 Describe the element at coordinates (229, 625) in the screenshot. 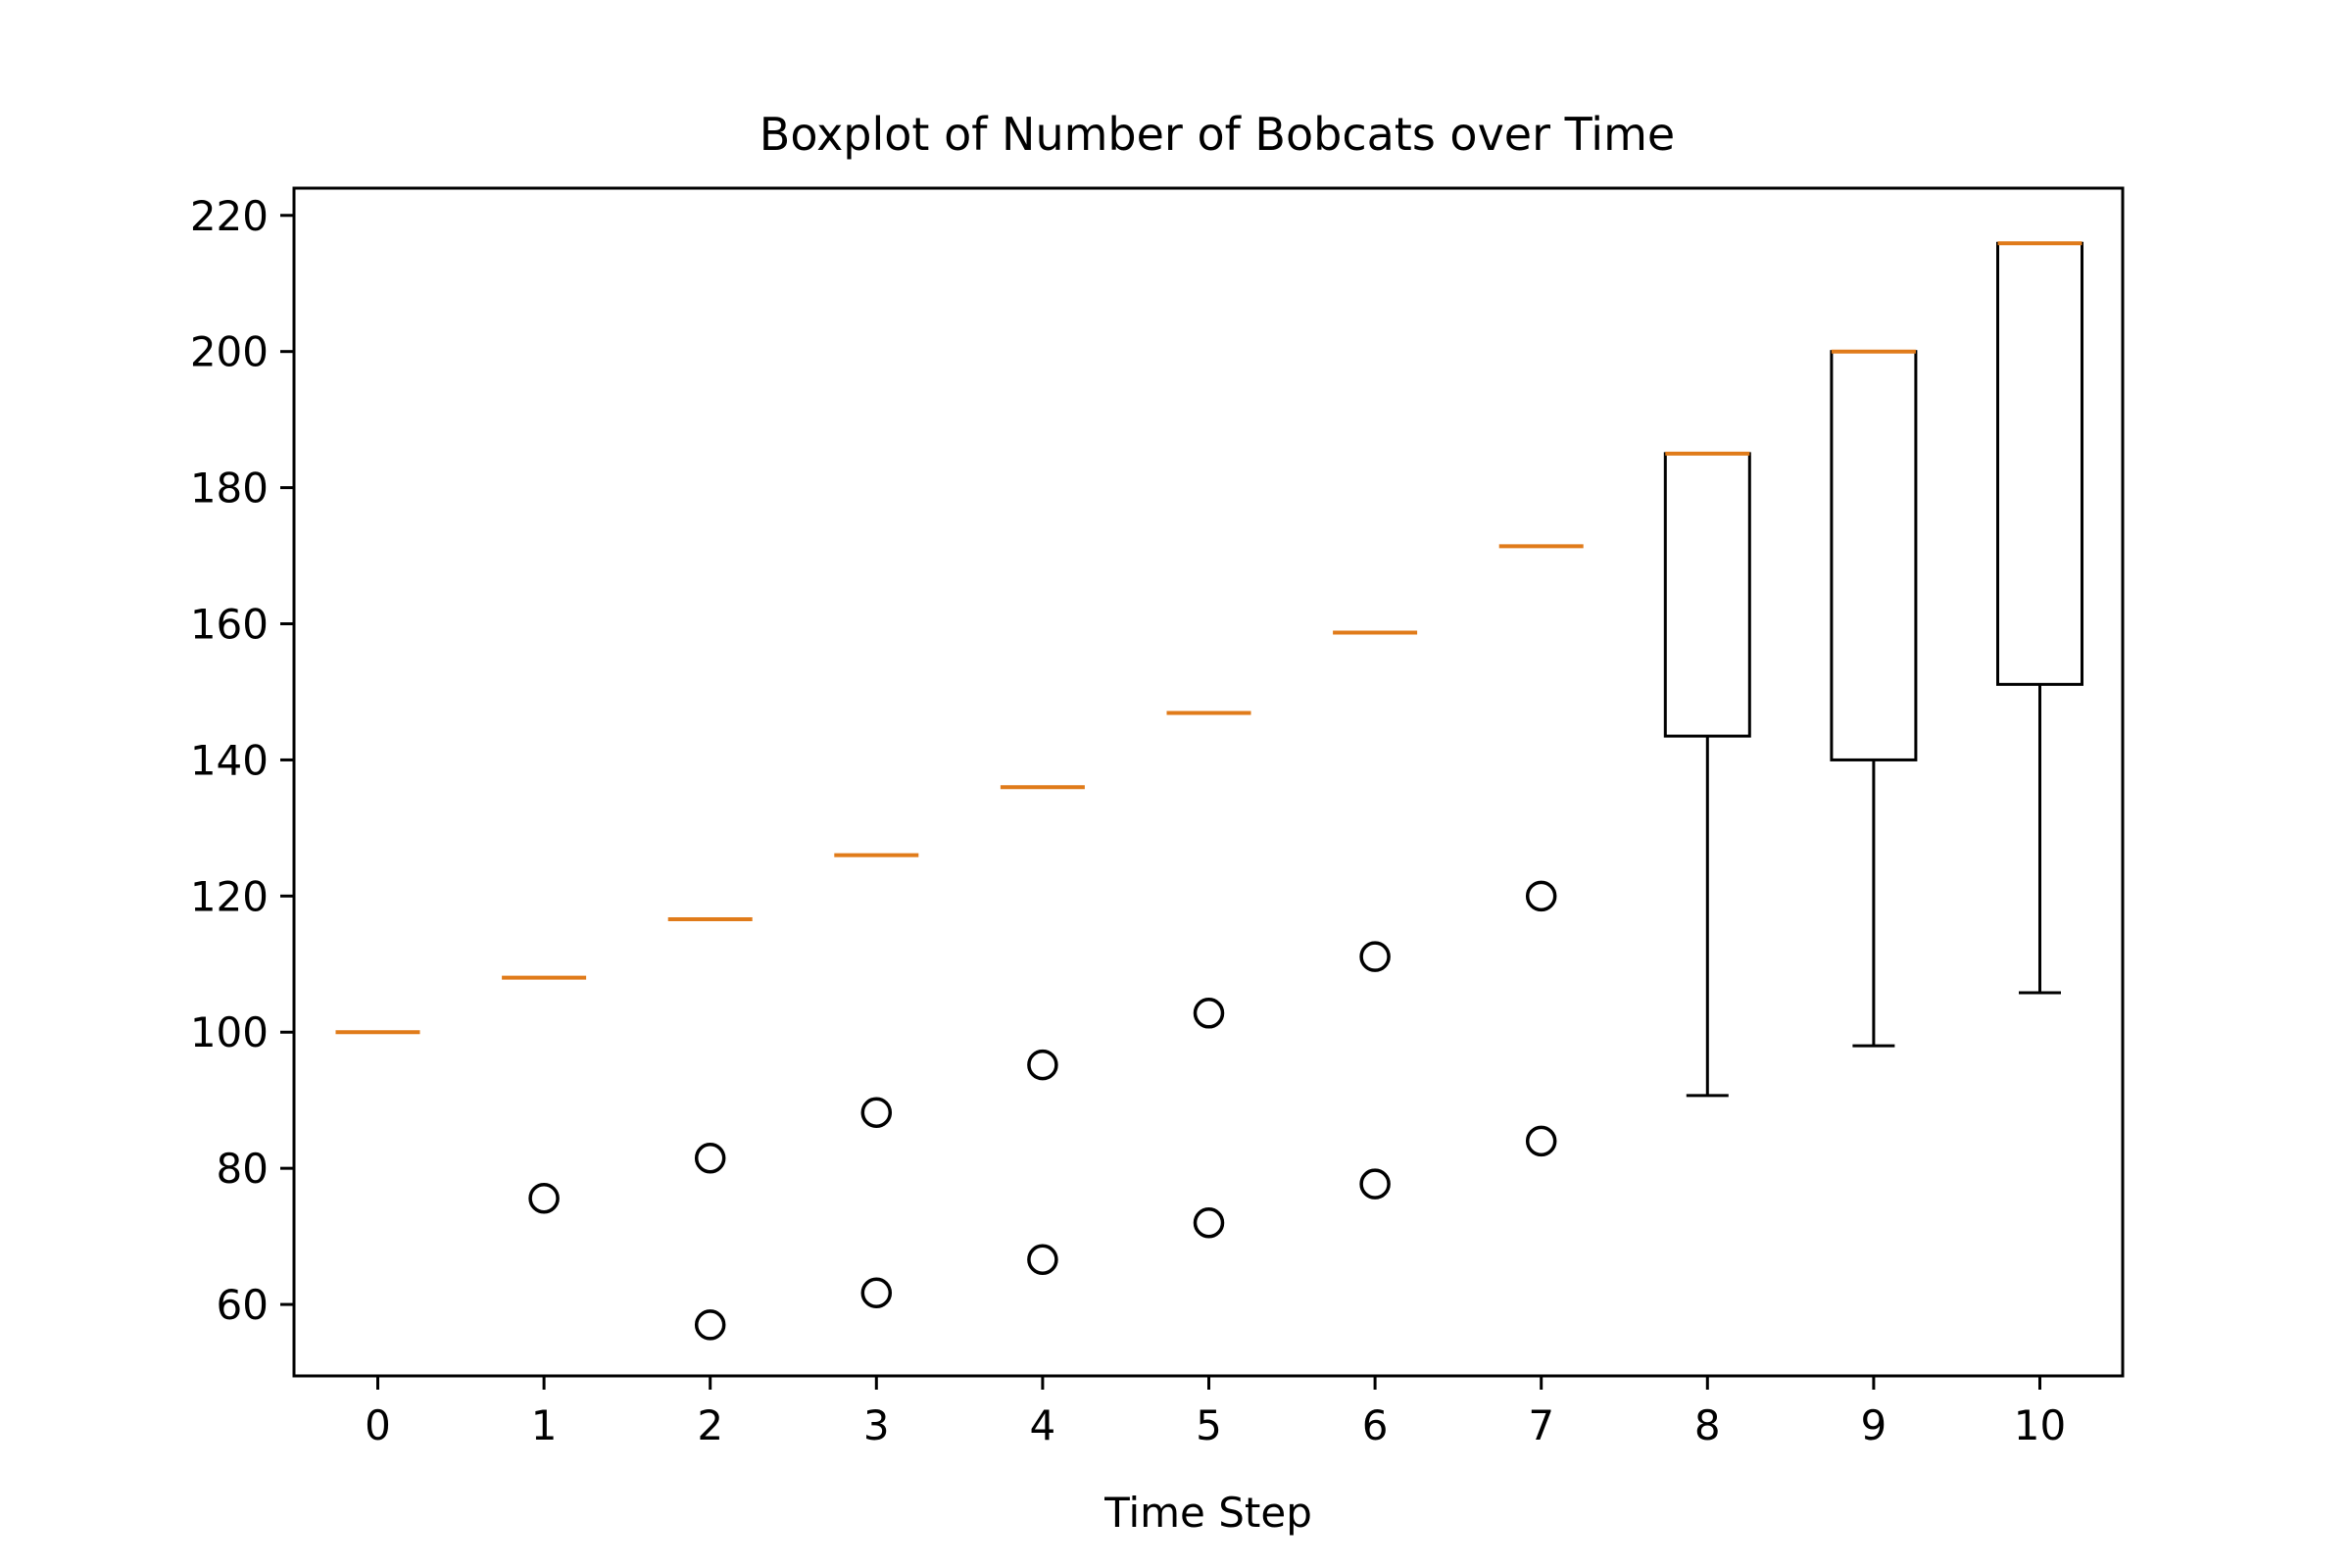

I see `y-tick-label: 160` at that location.